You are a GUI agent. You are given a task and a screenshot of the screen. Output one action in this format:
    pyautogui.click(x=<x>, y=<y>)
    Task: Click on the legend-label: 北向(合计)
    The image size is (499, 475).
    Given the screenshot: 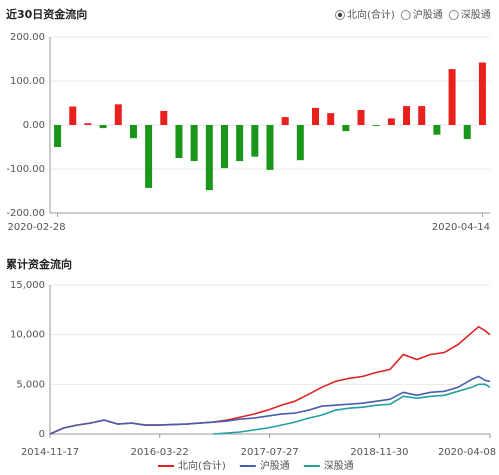 What is the action you would take?
    pyautogui.click(x=202, y=465)
    